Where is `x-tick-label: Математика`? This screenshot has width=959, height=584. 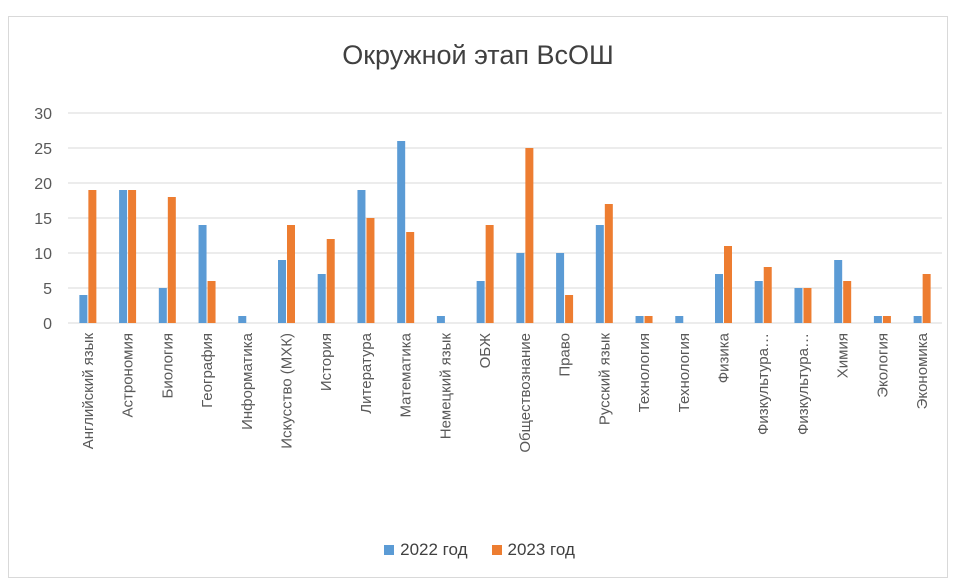 x-tick-label: Математика is located at coordinates (406, 374).